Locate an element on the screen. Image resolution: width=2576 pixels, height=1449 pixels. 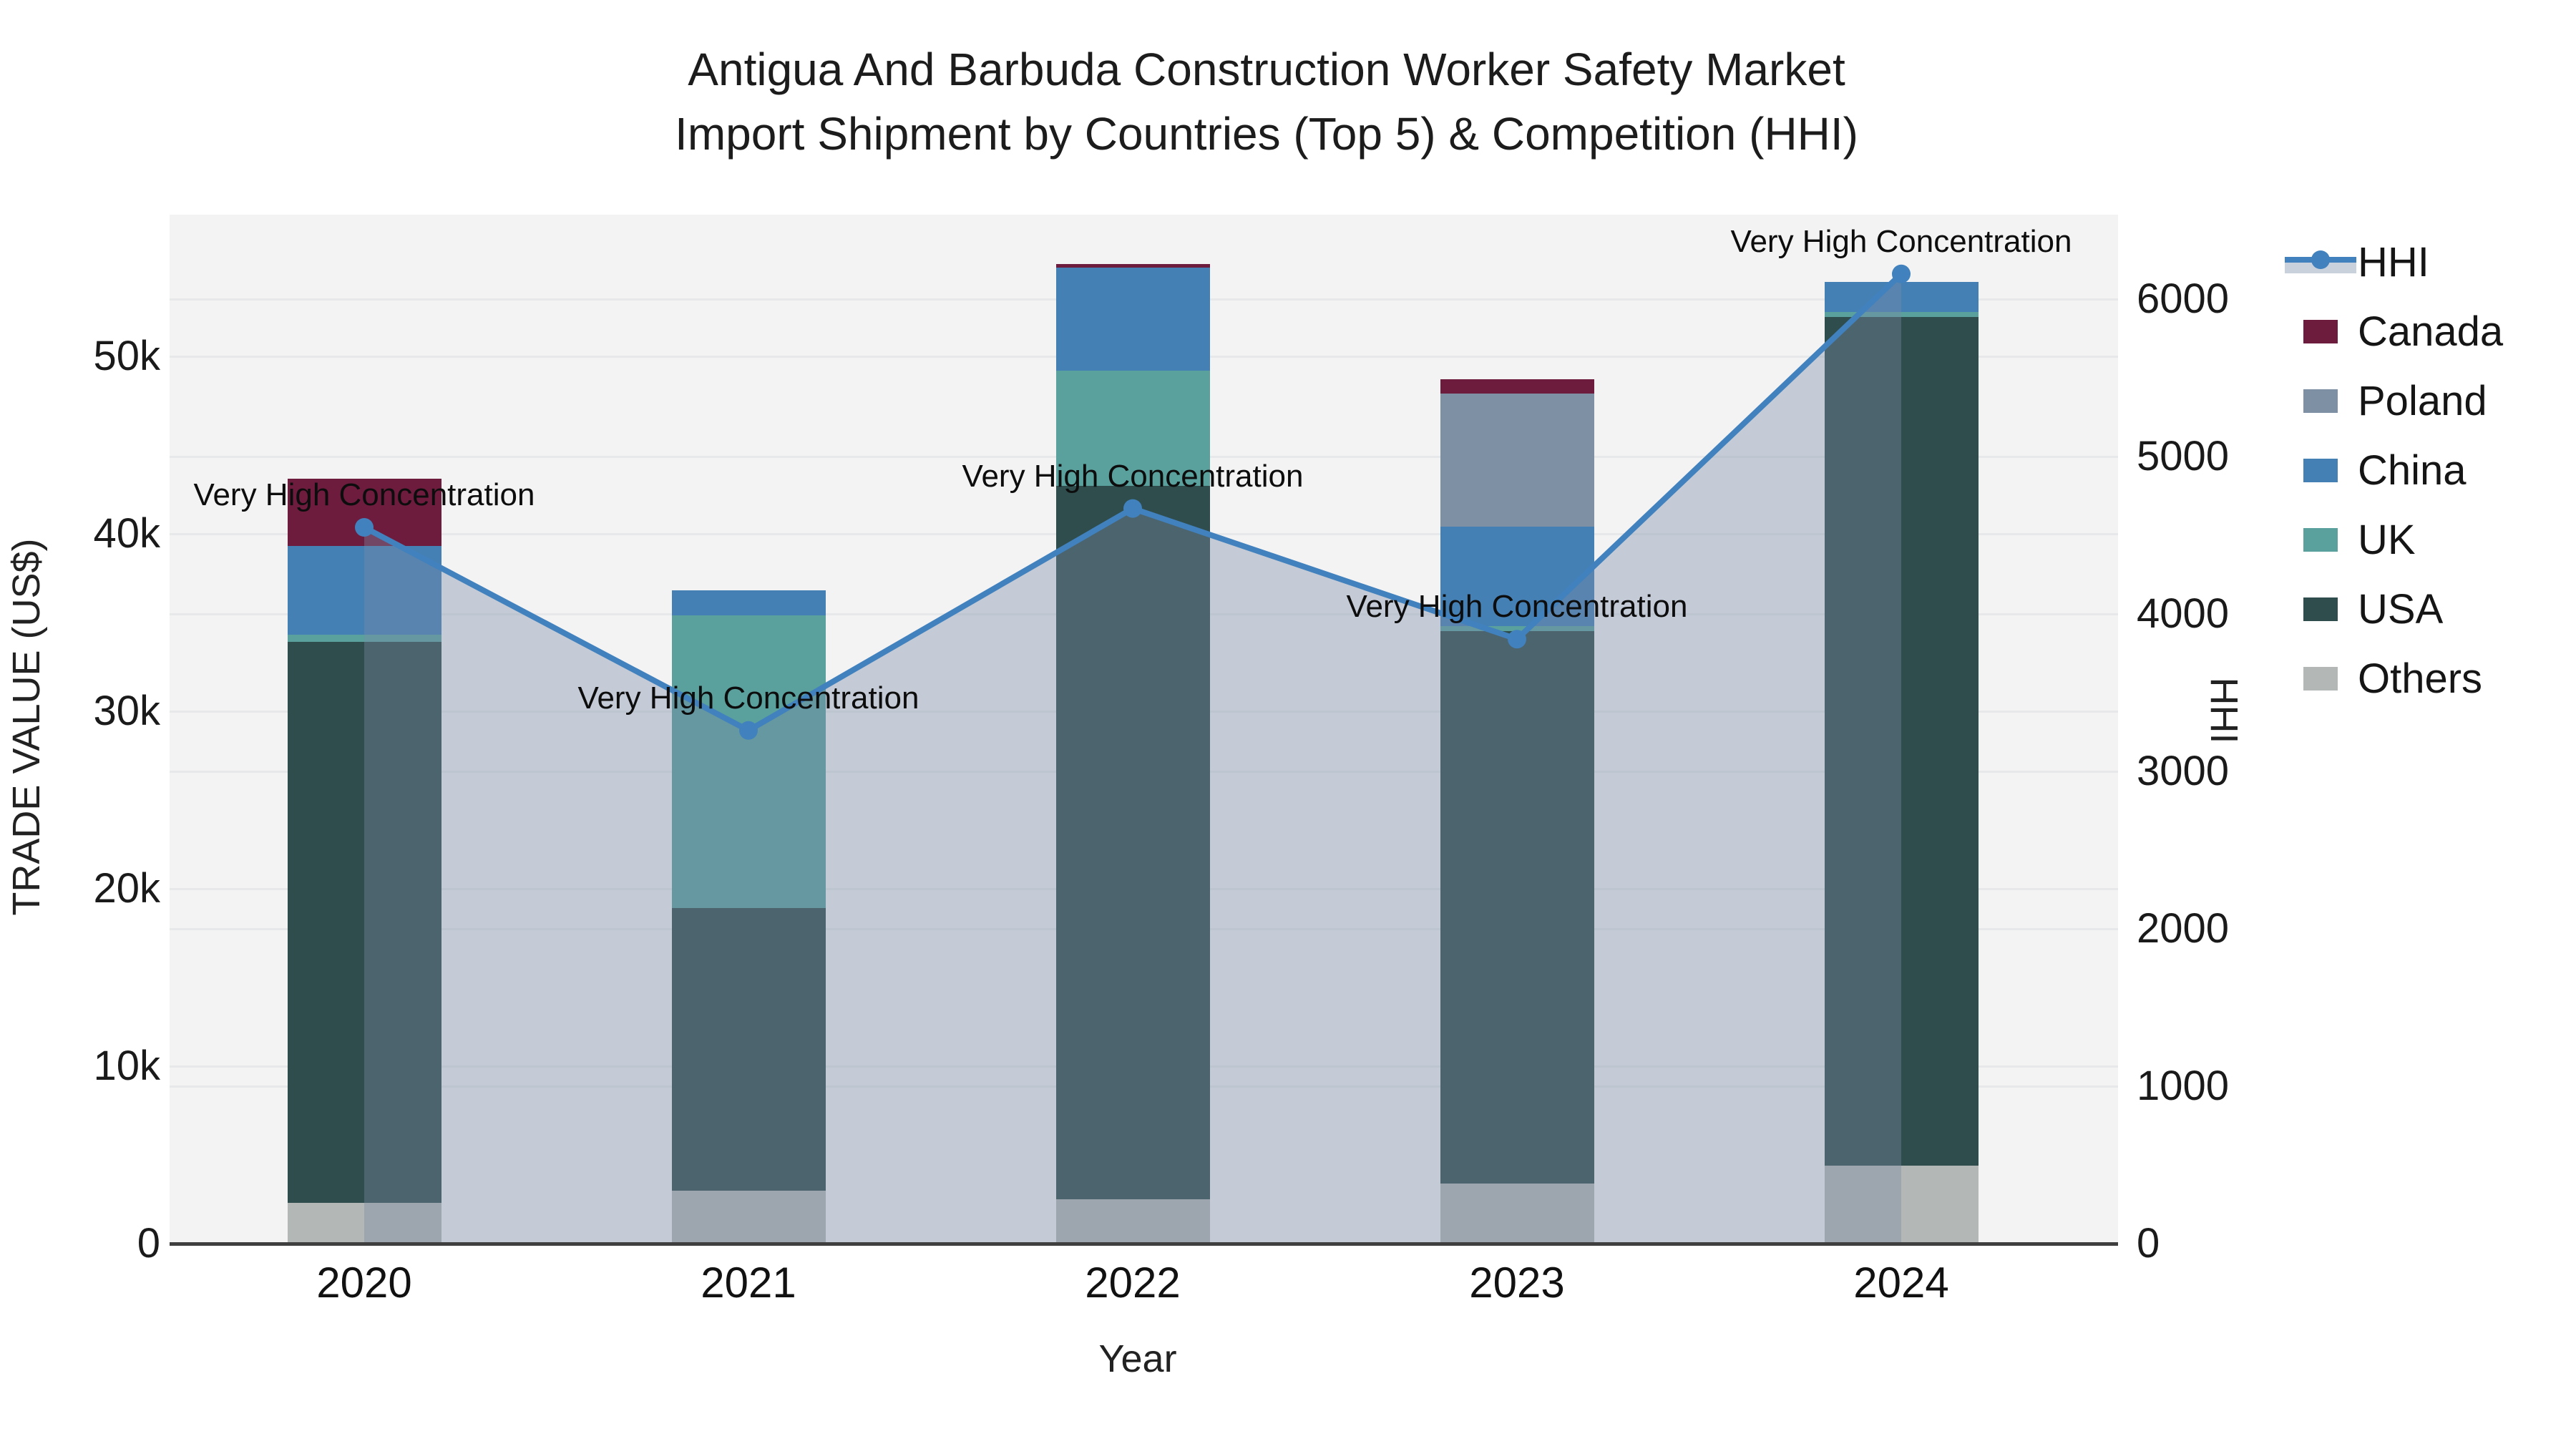
legend-swatch-poland is located at coordinates (2320, 401).